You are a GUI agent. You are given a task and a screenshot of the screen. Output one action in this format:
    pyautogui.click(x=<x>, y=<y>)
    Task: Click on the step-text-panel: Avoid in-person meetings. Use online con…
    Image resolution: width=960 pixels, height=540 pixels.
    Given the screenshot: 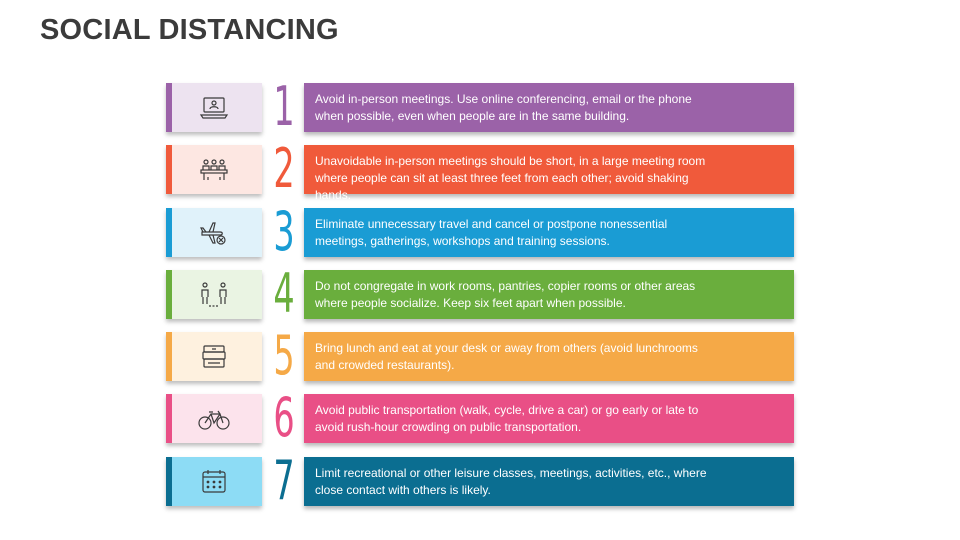 What is the action you would take?
    pyautogui.click(x=549, y=107)
    